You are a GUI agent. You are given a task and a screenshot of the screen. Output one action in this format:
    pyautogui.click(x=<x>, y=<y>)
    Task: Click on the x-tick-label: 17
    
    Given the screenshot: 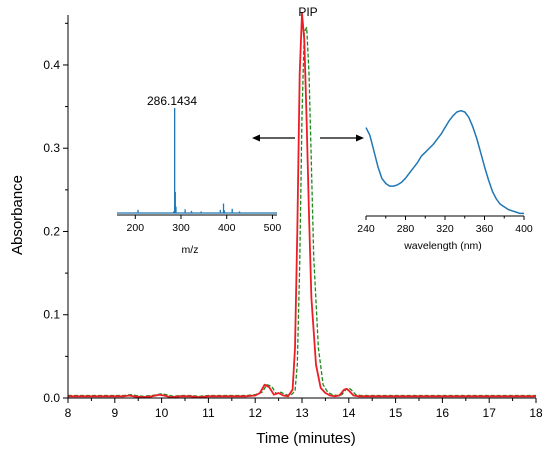 What is the action you would take?
    pyautogui.click(x=490, y=413)
    